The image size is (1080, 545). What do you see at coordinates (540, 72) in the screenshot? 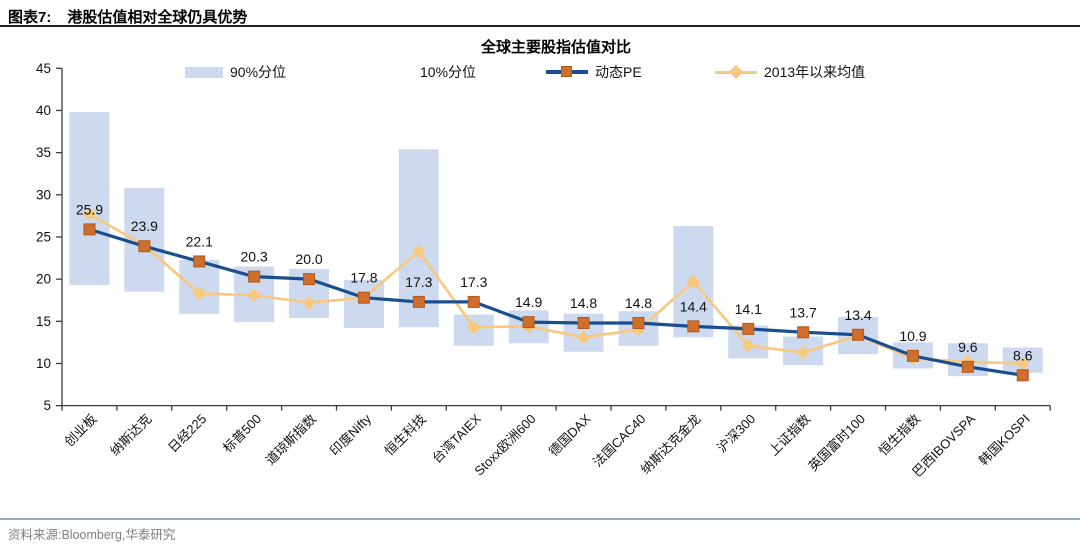
I see `chart-legend: 90%分位 10%分位 动态PE 2013年以来均值` at bounding box center [540, 72].